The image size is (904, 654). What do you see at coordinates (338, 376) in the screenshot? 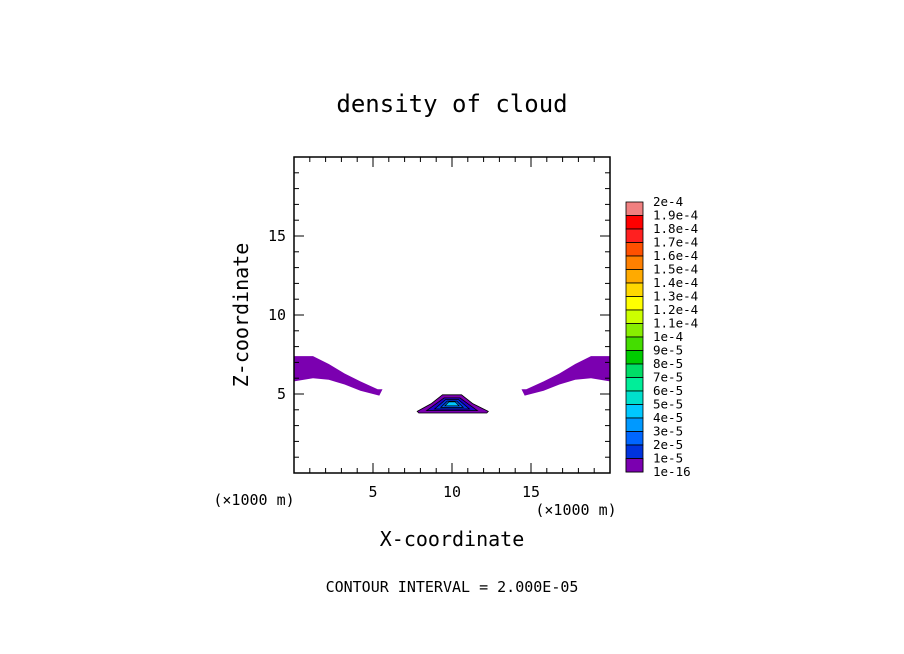
I see `contour-region-left-arm` at bounding box center [338, 376].